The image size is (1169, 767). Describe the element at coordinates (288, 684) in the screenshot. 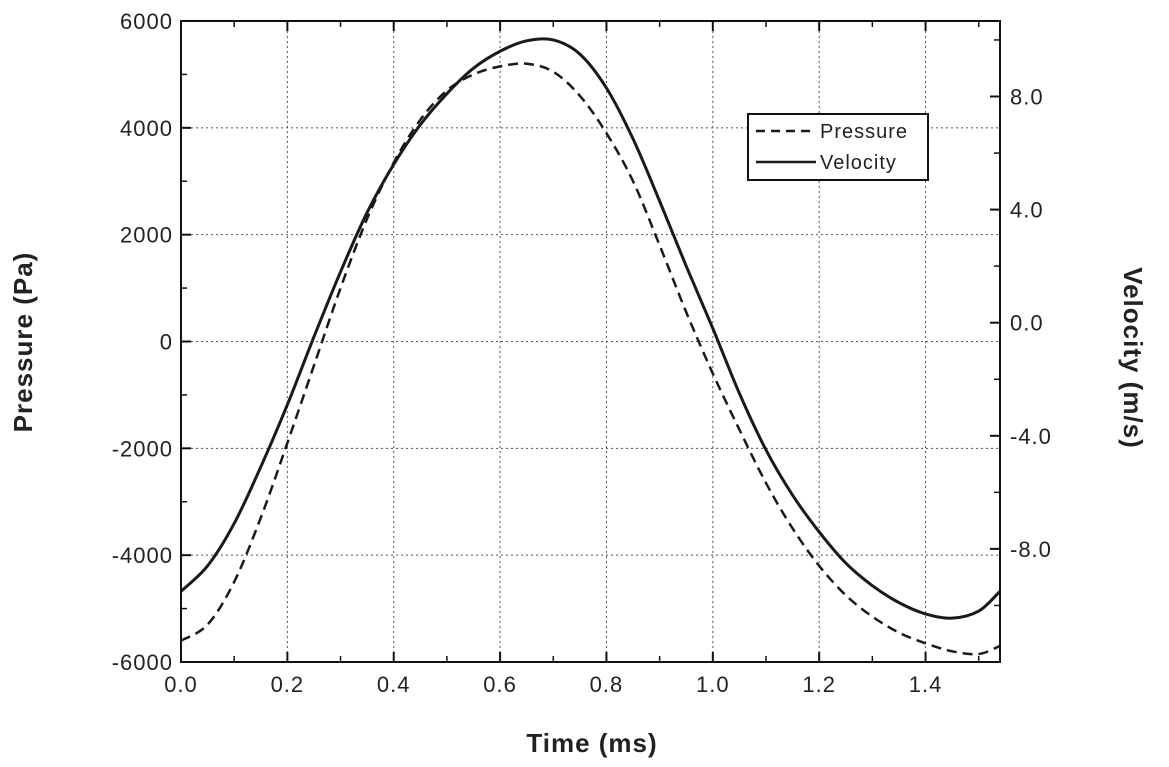

I see `x-tick-label: 0.2` at that location.